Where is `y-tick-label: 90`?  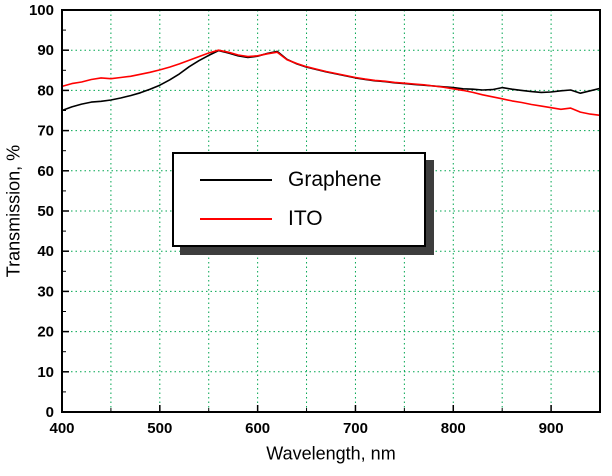
y-tick-label: 90 is located at coordinates (45, 50).